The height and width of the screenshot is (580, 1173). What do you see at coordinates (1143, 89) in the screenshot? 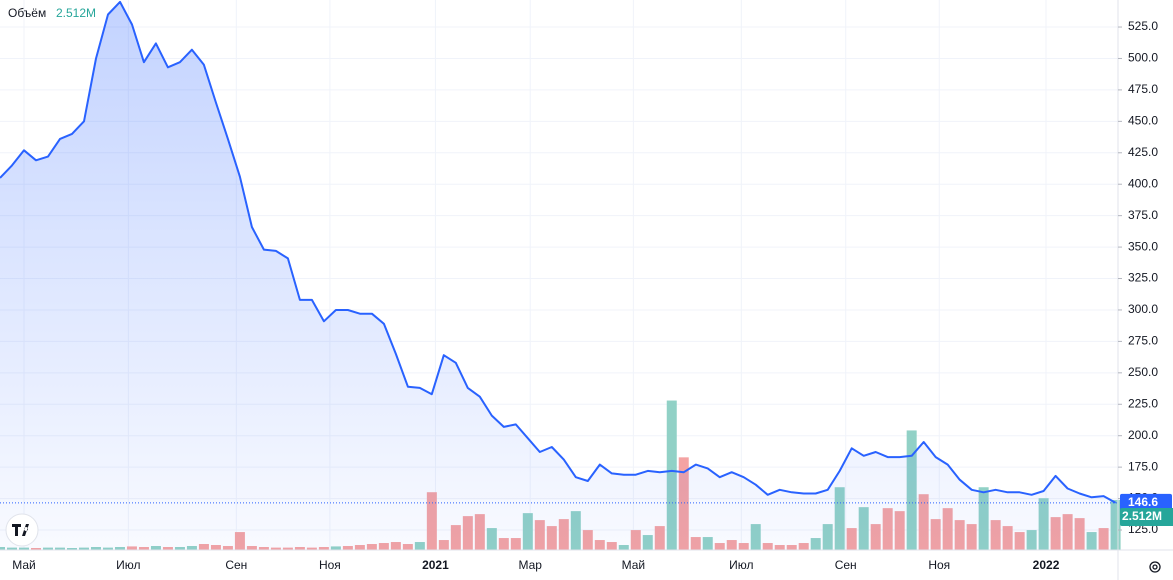
I see `y-tick-label: 475.0` at bounding box center [1143, 89].